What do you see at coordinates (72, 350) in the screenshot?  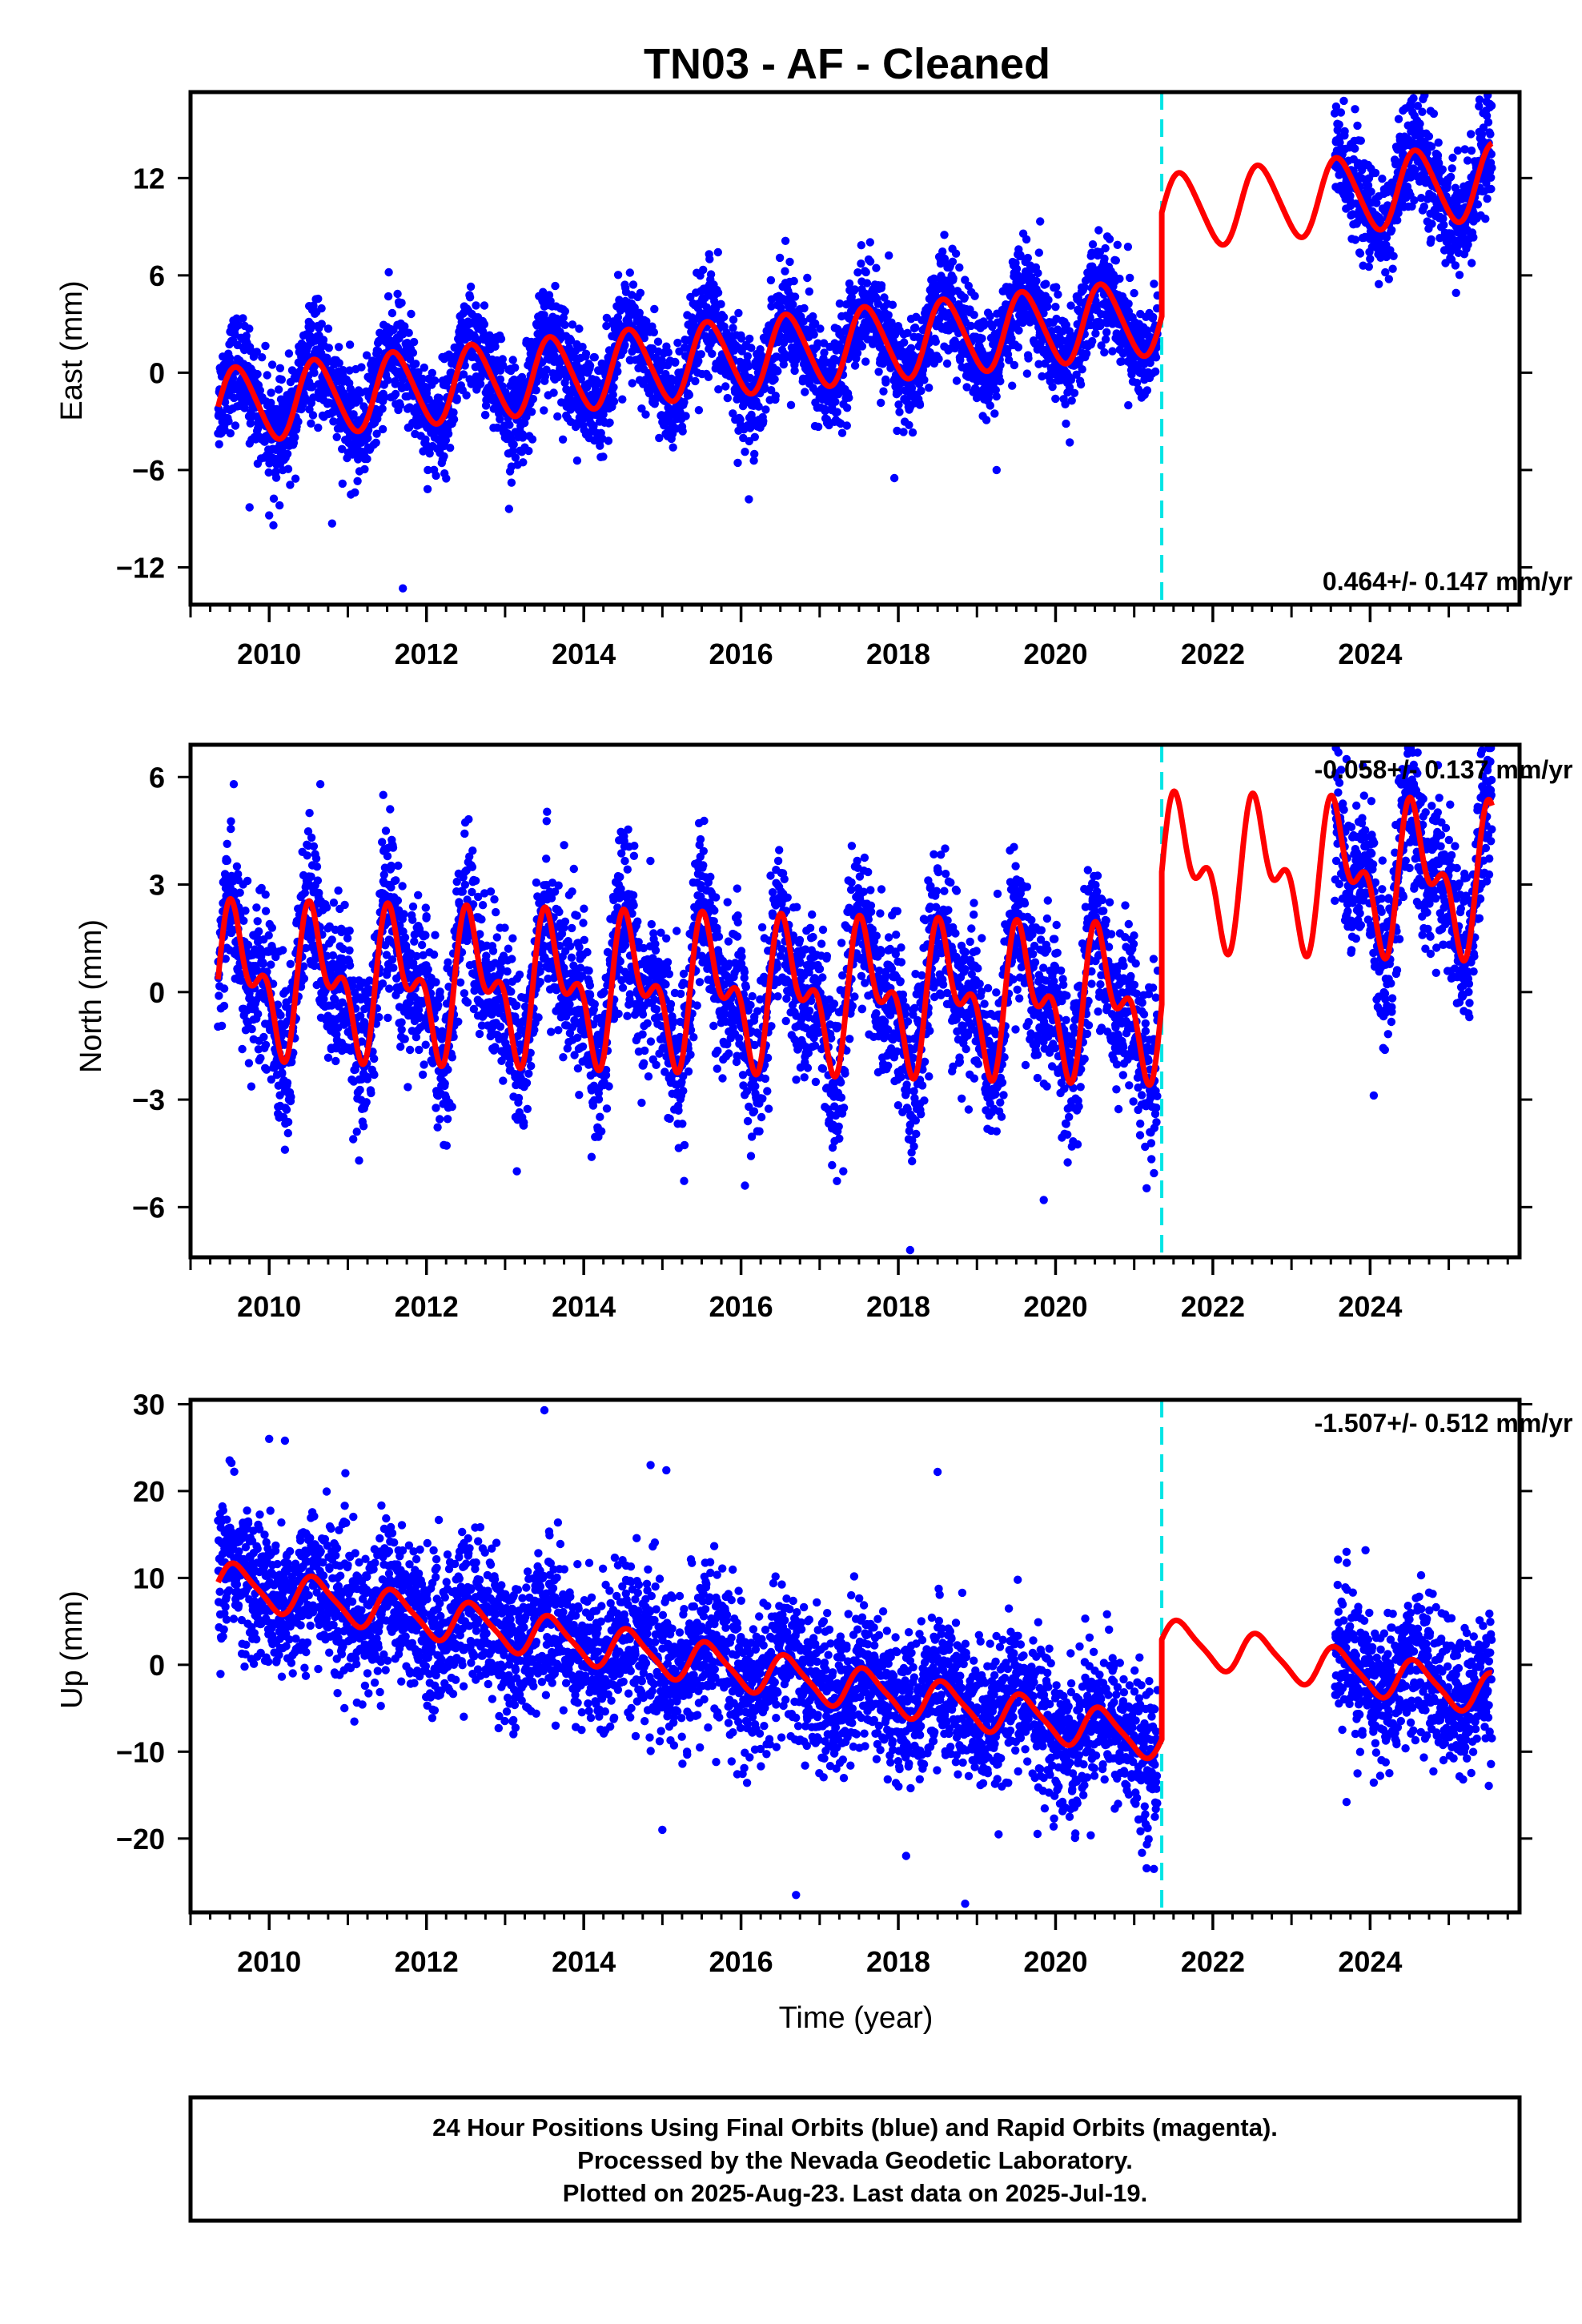 I see `east-ylabel: East (mm)` at bounding box center [72, 350].